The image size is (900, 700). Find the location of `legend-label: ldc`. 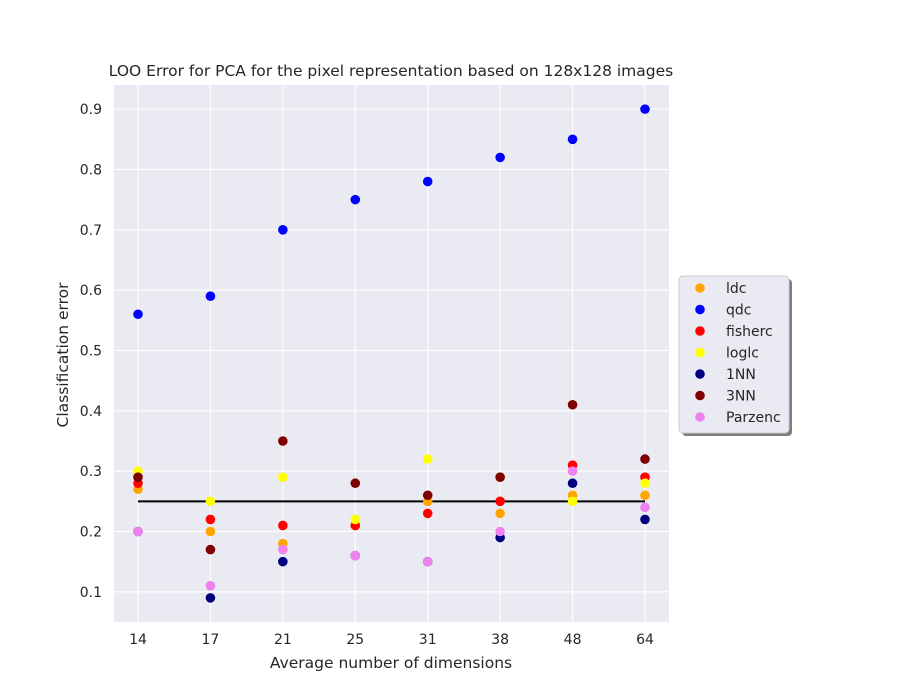

legend-label: ldc is located at coordinates (736, 289).